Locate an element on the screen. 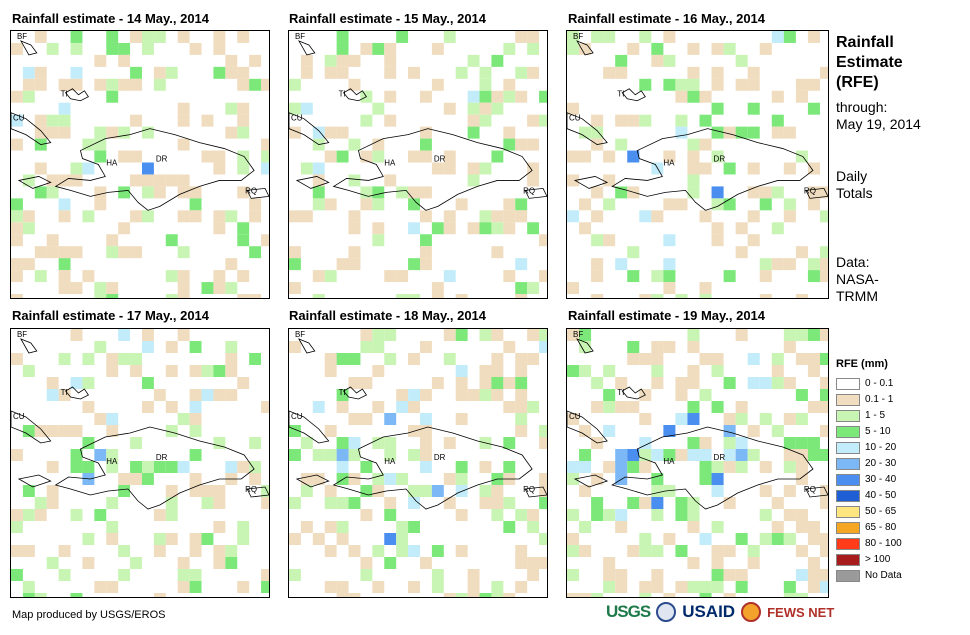 This screenshot has height=635, width=970. legend-label: 5 - 10 is located at coordinates (878, 431).